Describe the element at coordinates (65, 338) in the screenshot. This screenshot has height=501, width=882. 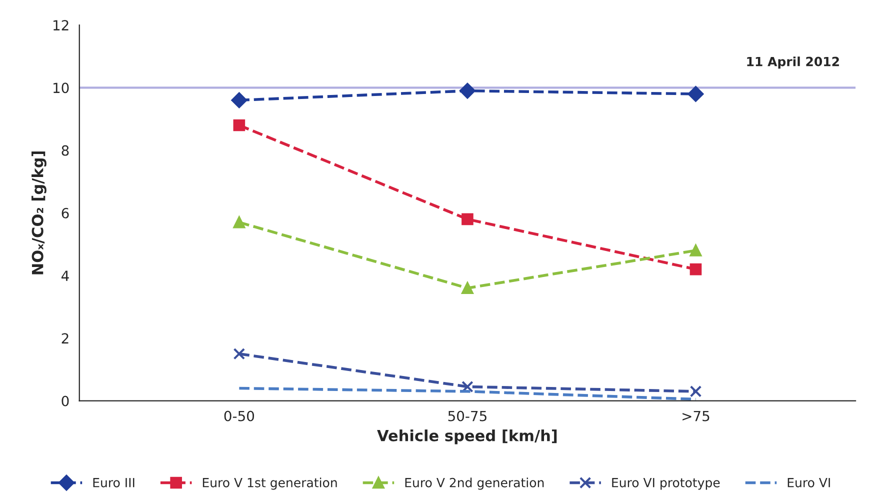
I see `y-tick-label: 2` at that location.